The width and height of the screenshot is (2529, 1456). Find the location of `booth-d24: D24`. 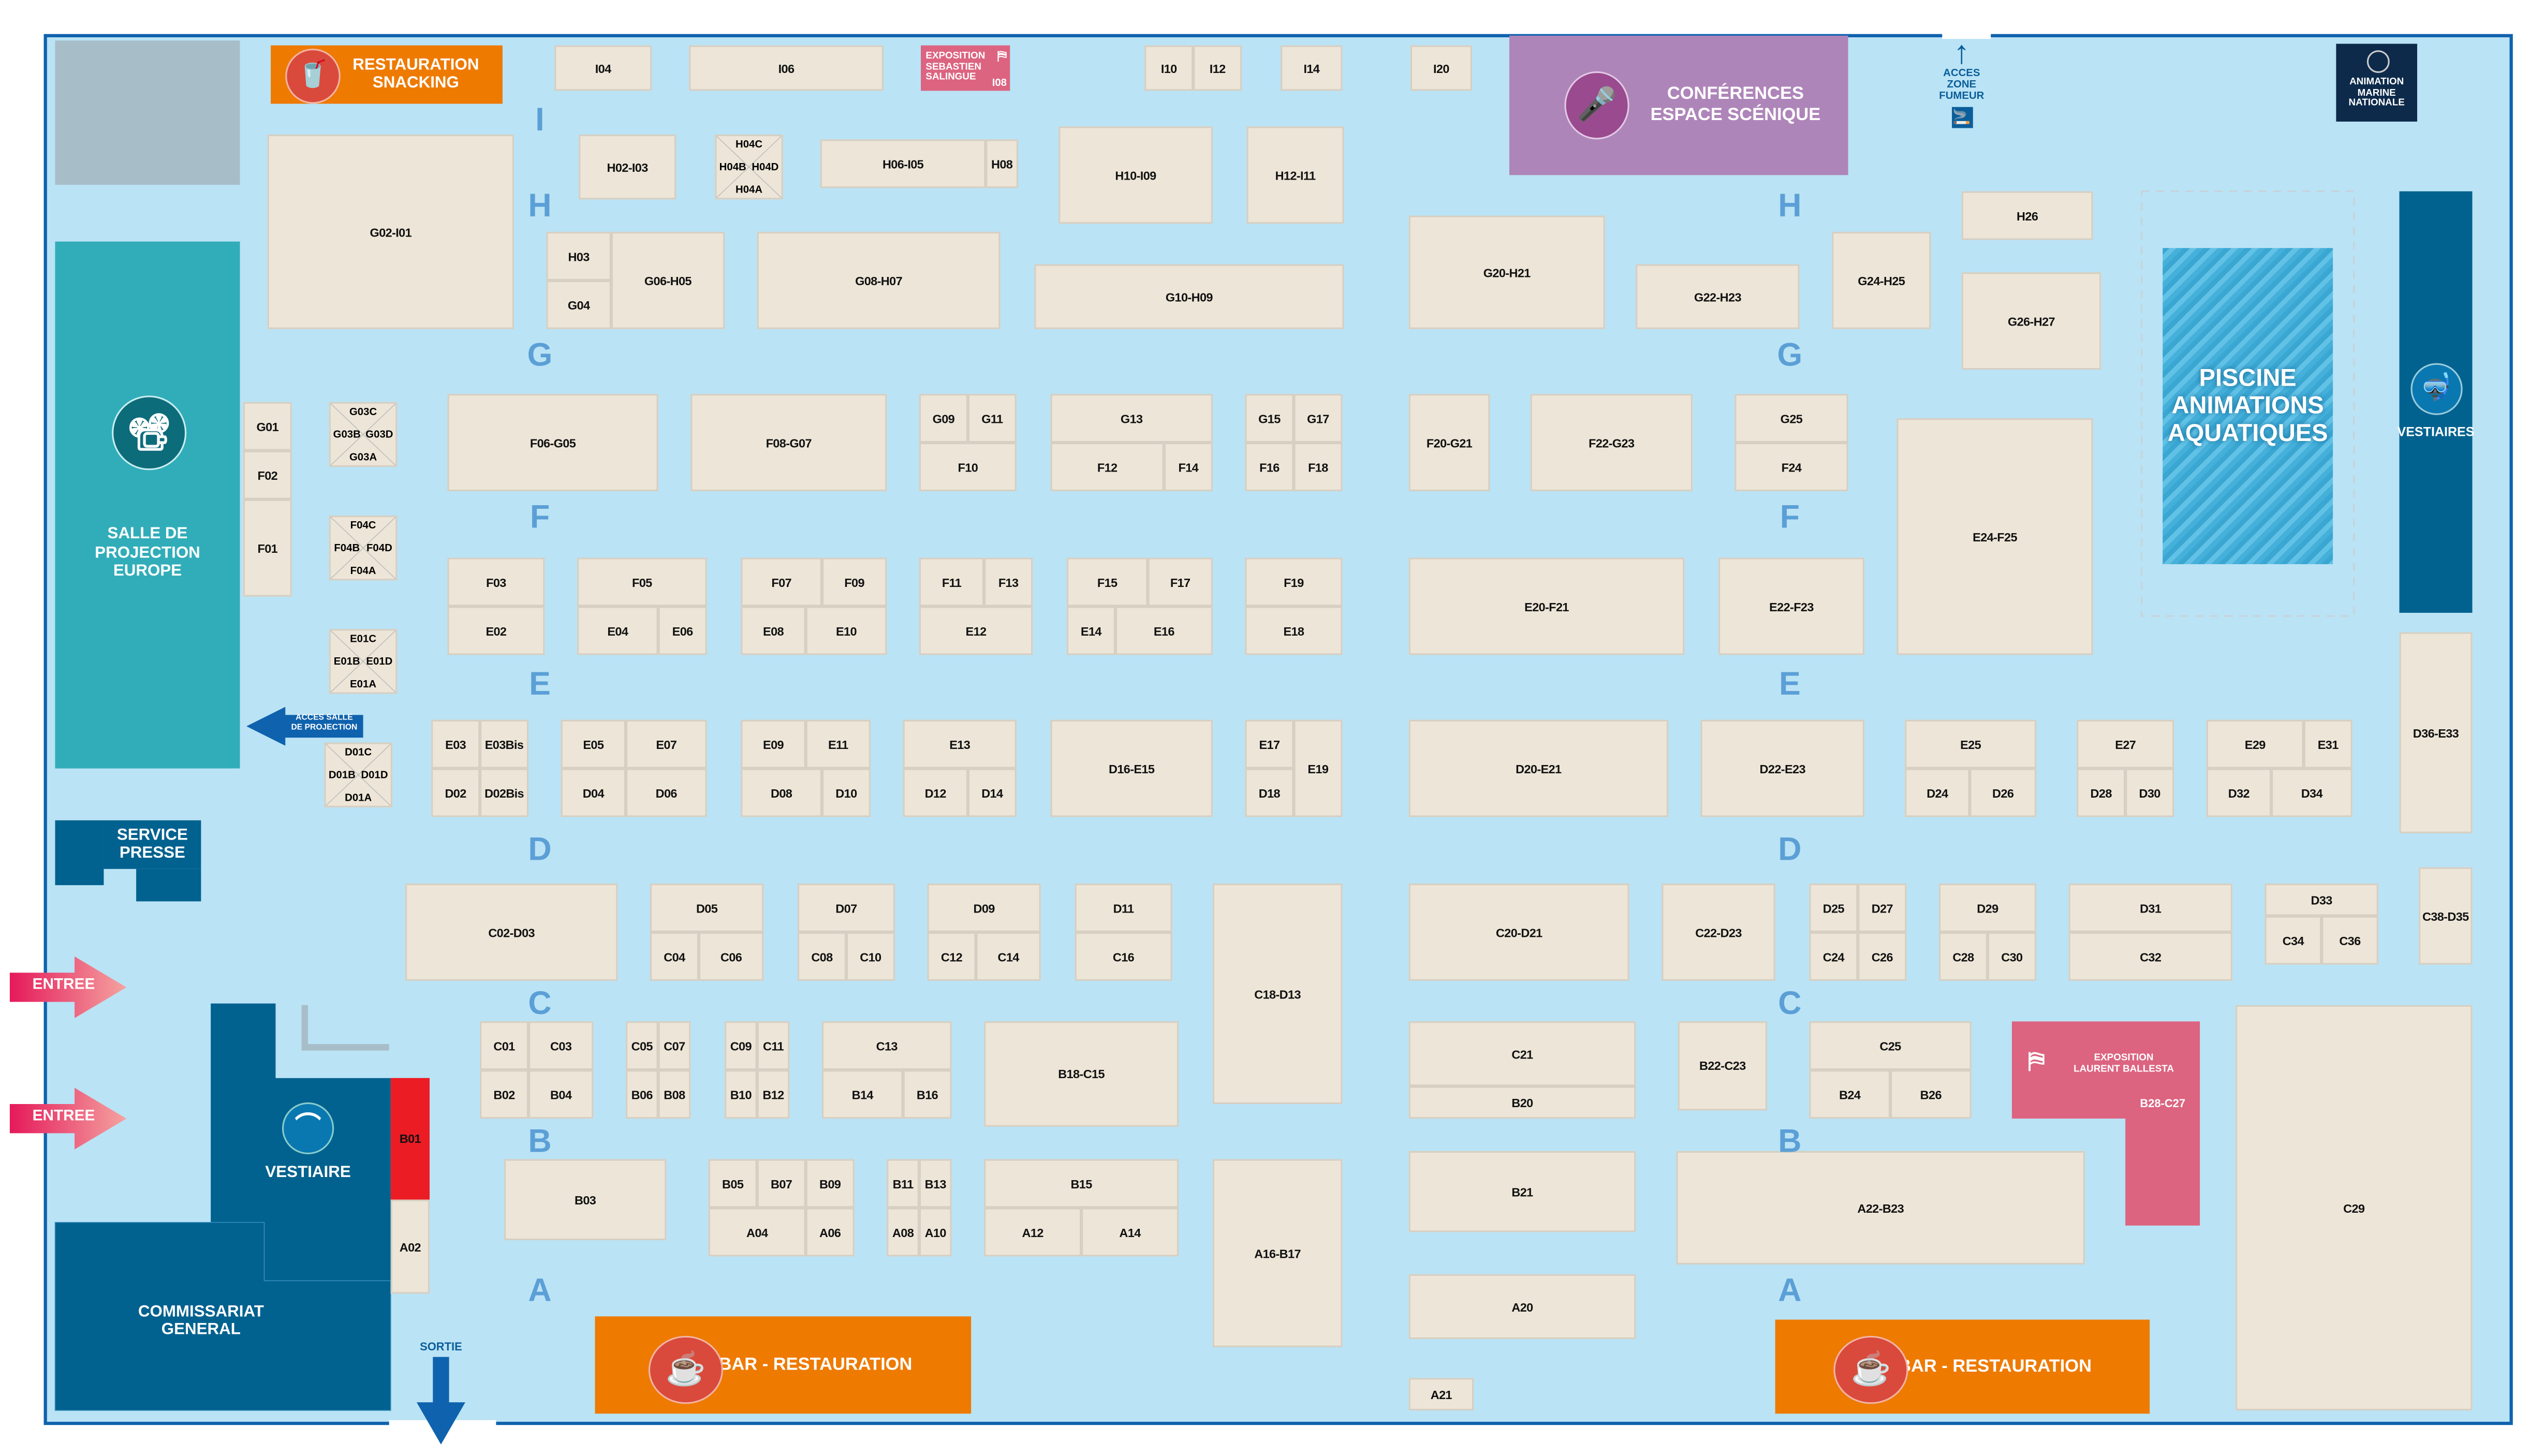

booth-d24: D24 is located at coordinates (1937, 792).